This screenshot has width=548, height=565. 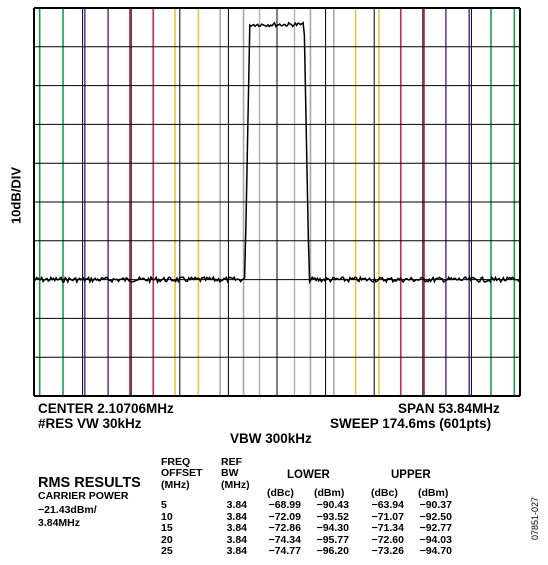 What do you see at coordinates (230, 473) in the screenshot?
I see `header-bw: BW` at bounding box center [230, 473].